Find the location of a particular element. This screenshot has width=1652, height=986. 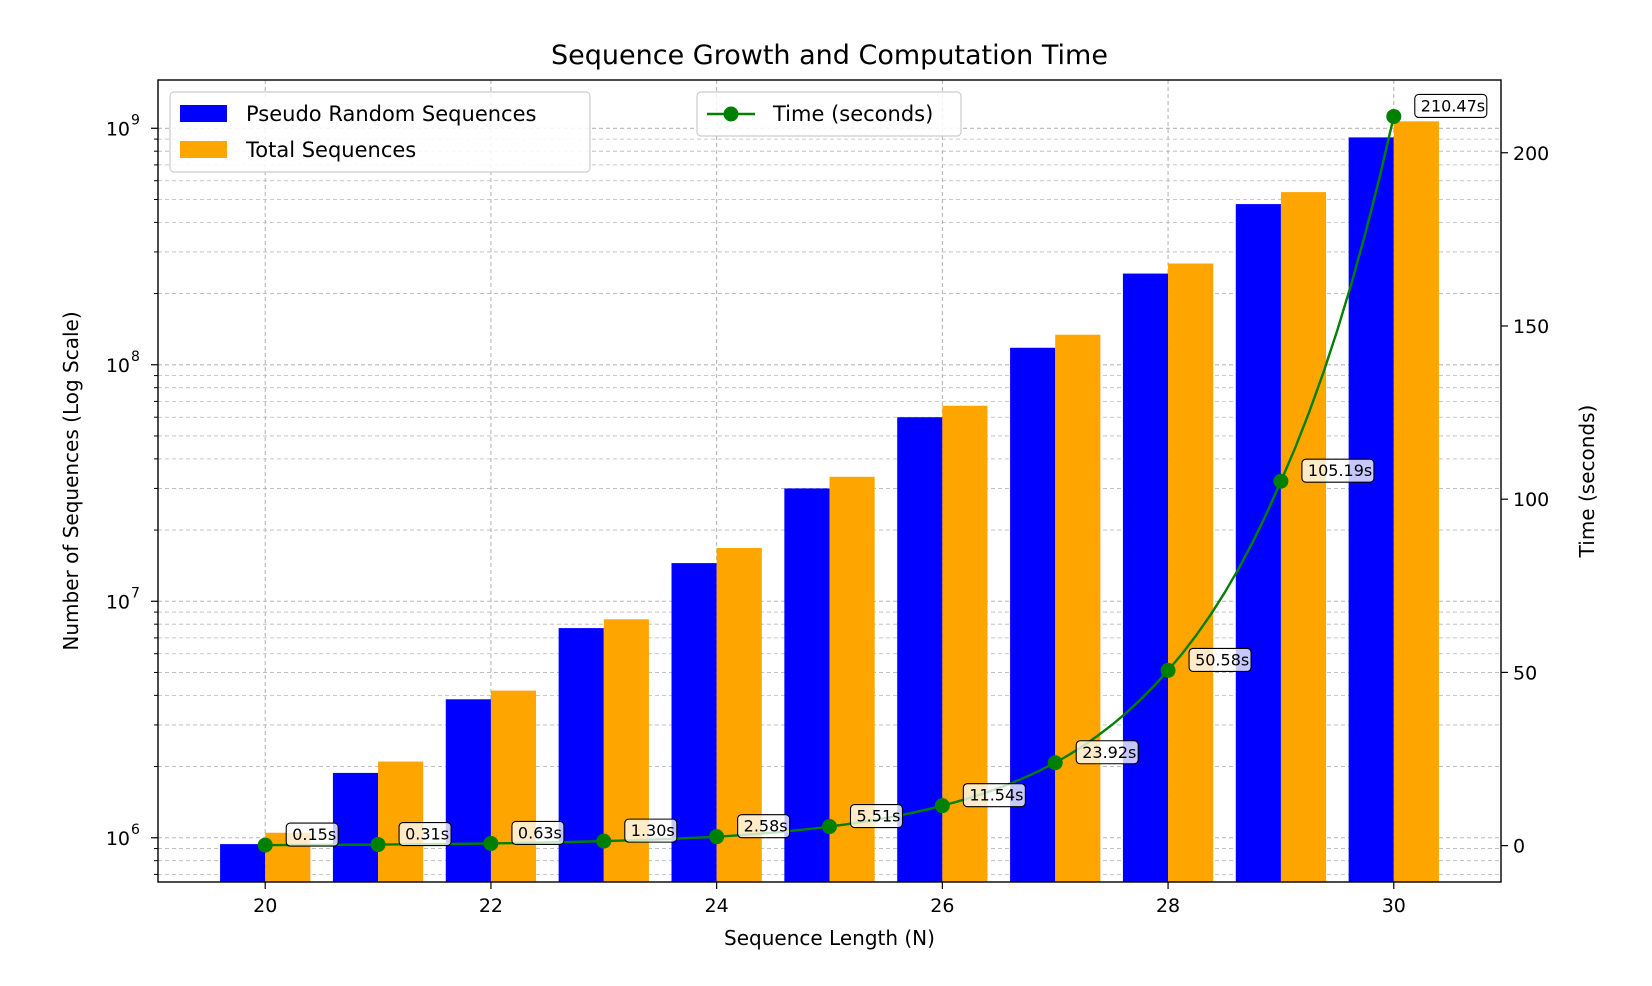

time-annotation: 23.92s is located at coordinates (1107, 752).